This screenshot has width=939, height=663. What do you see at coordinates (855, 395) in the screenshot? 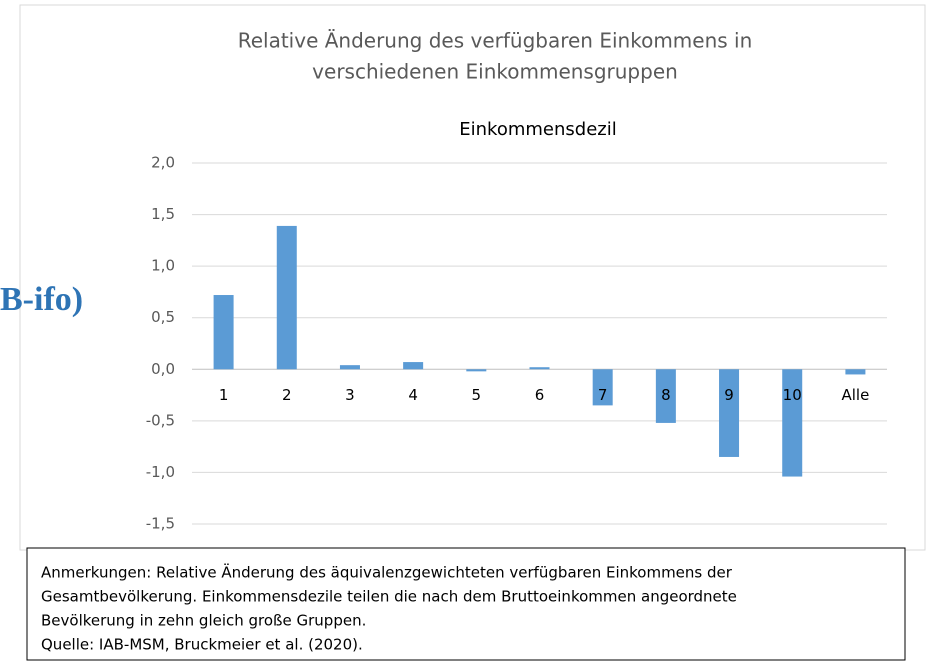
I see `x-tick-label: Alle` at bounding box center [855, 395].